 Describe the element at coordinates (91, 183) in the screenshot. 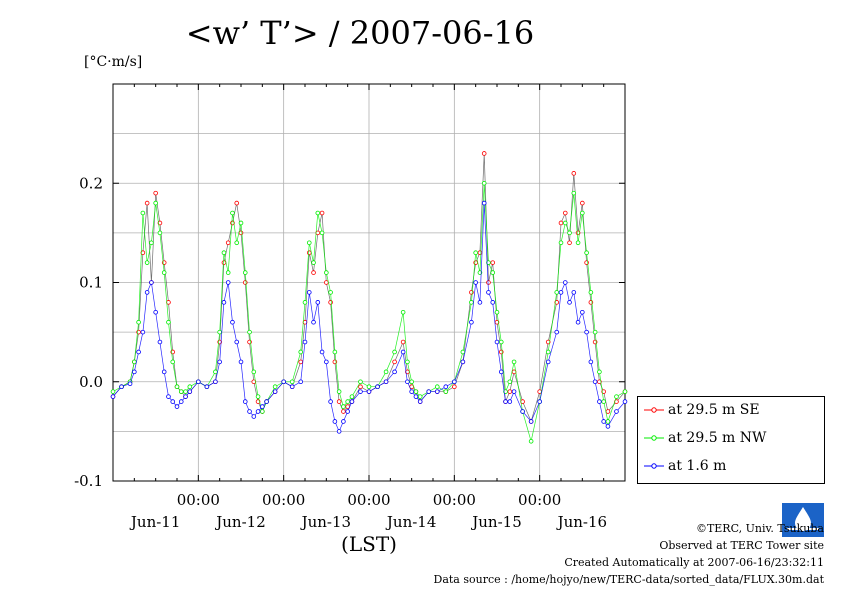

I see `y-tick-label: 0.2` at that location.